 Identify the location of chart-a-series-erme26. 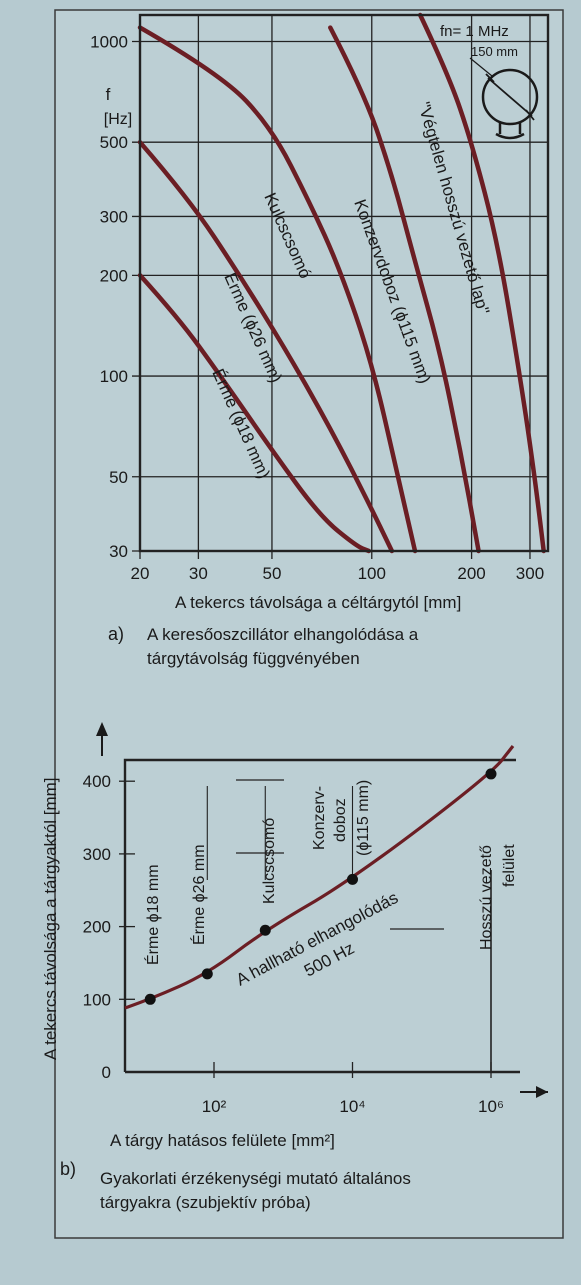
(266, 346).